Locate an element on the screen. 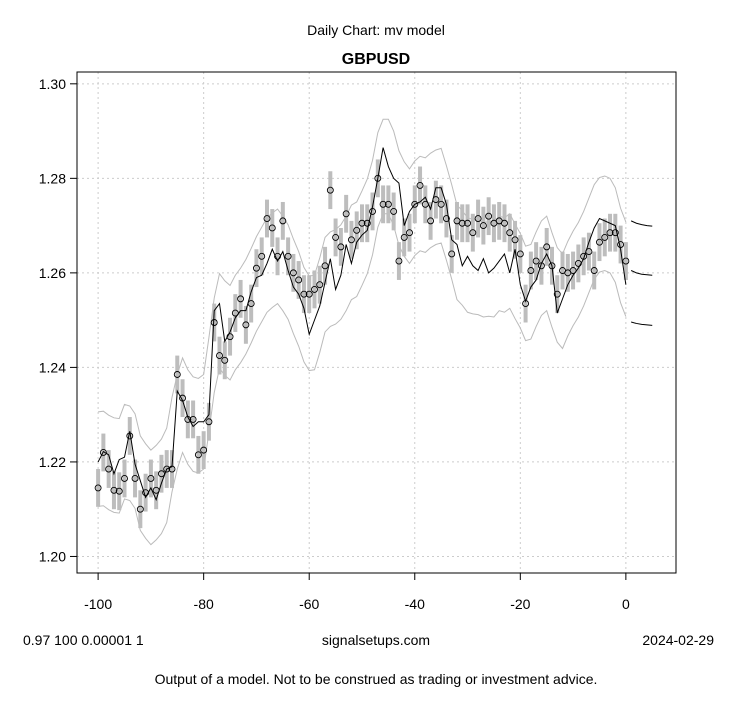 Image resolution: width=753 pixels, height=713 pixels. x-tick-label: 0 is located at coordinates (626, 604).